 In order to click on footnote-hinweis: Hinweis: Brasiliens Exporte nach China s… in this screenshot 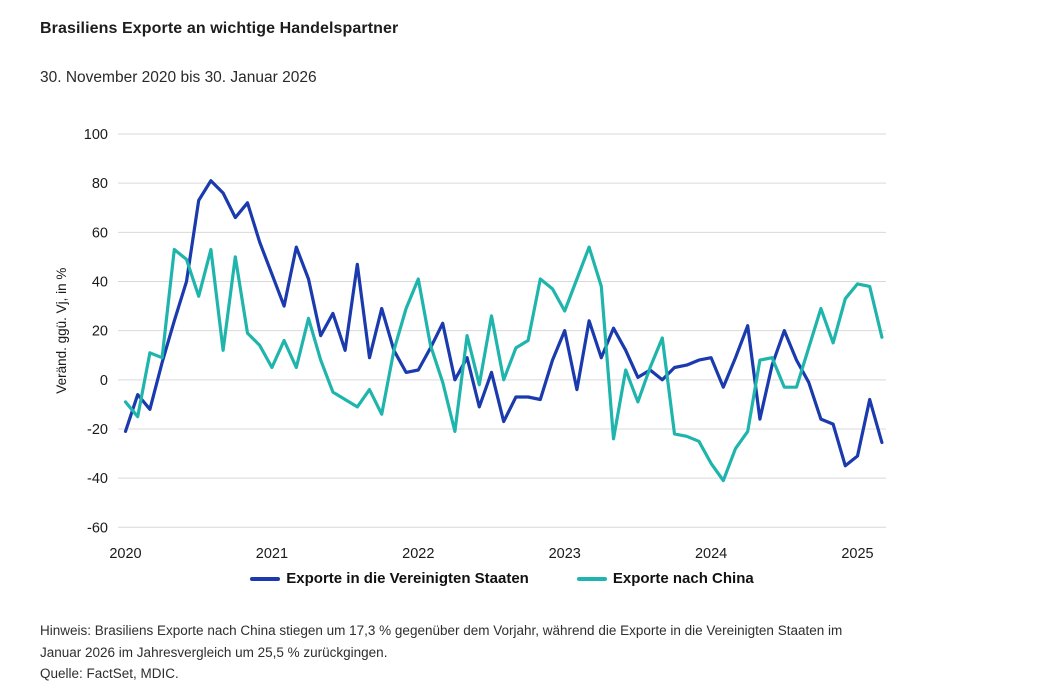, I will do `click(441, 641)`.